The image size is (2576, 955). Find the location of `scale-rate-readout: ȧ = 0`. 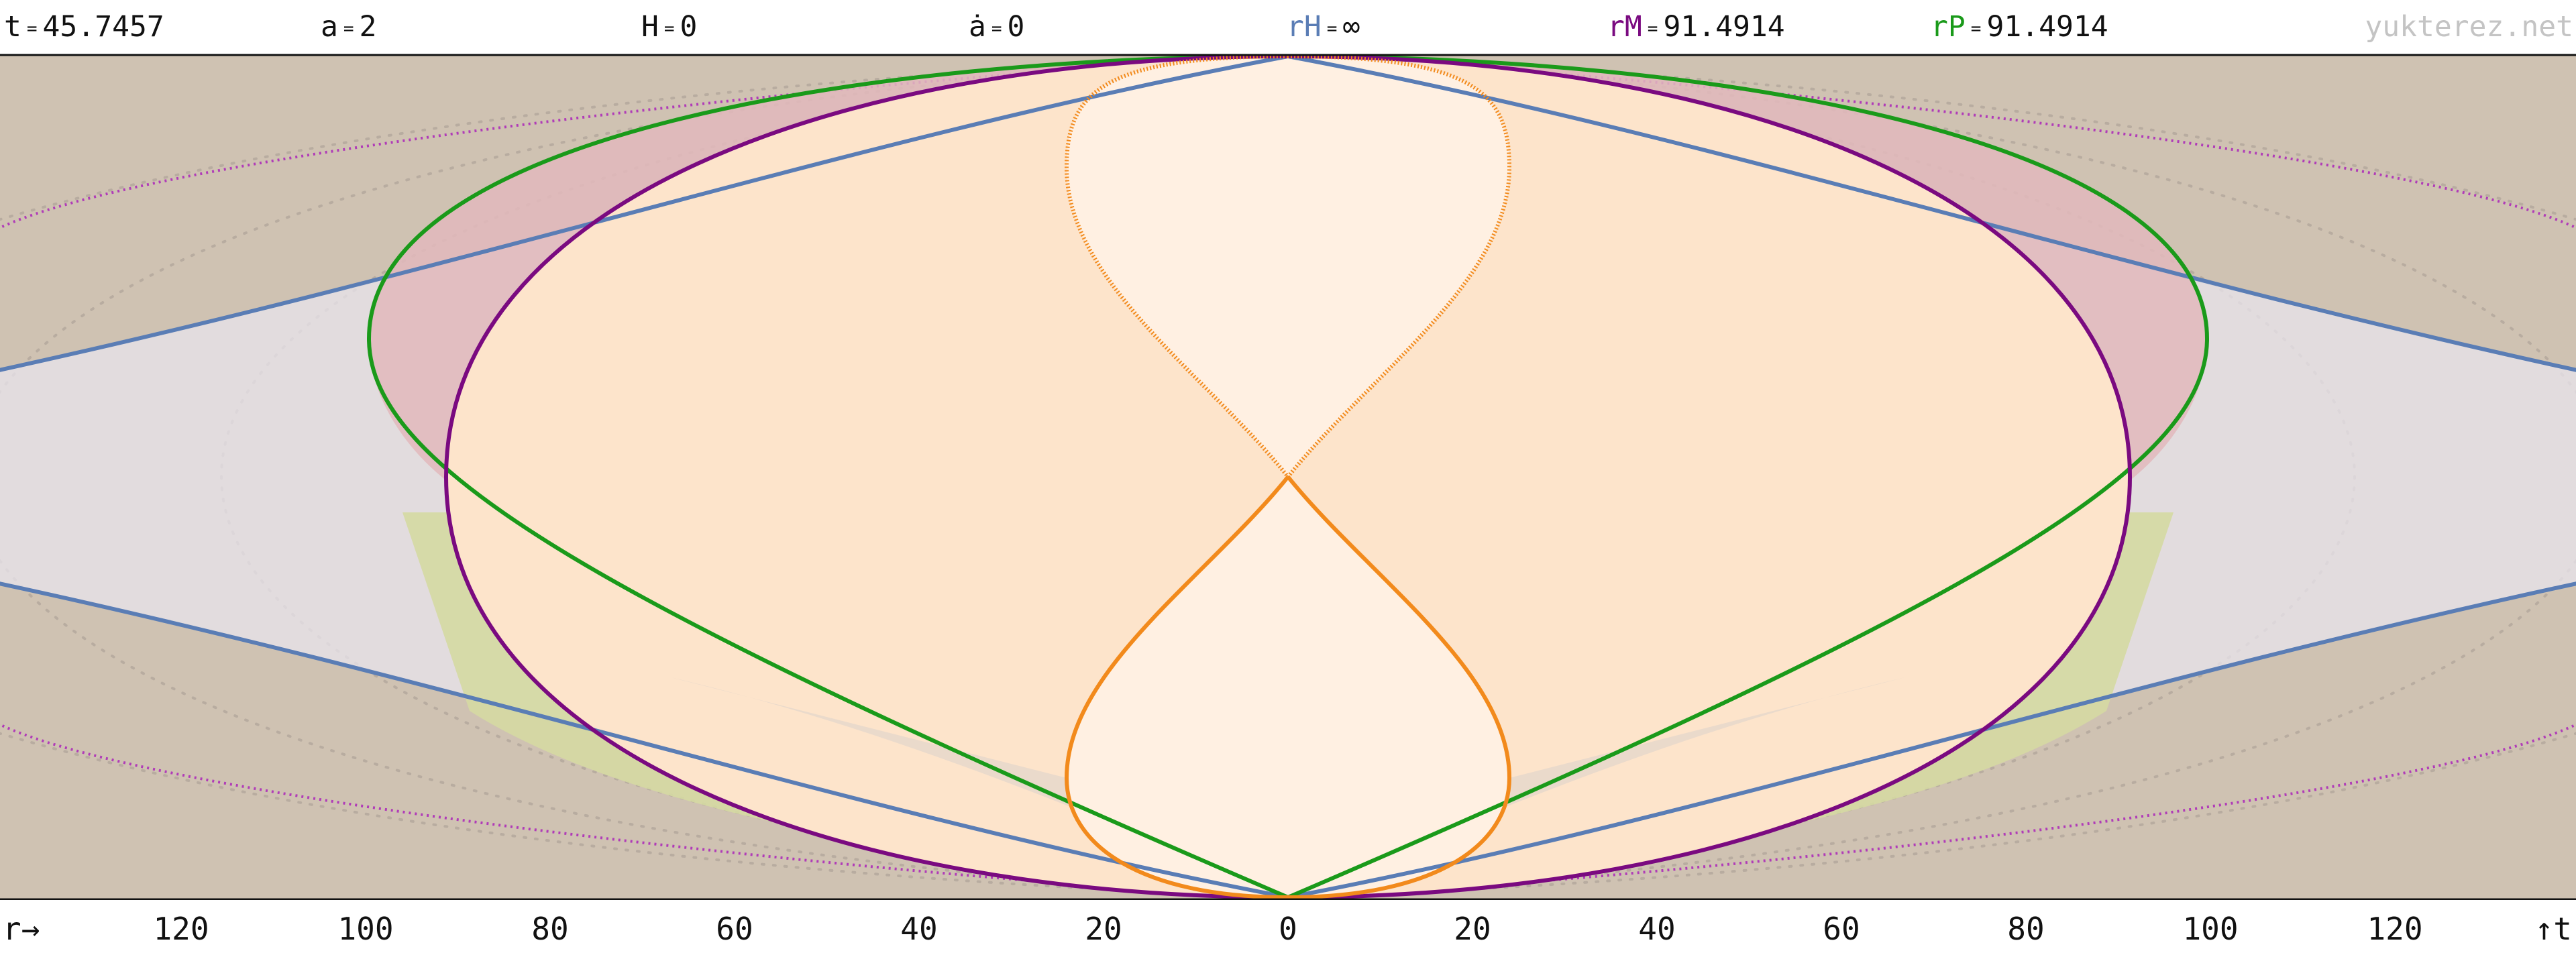

scale-rate-readout: ȧ = 0 is located at coordinates (996, 26).